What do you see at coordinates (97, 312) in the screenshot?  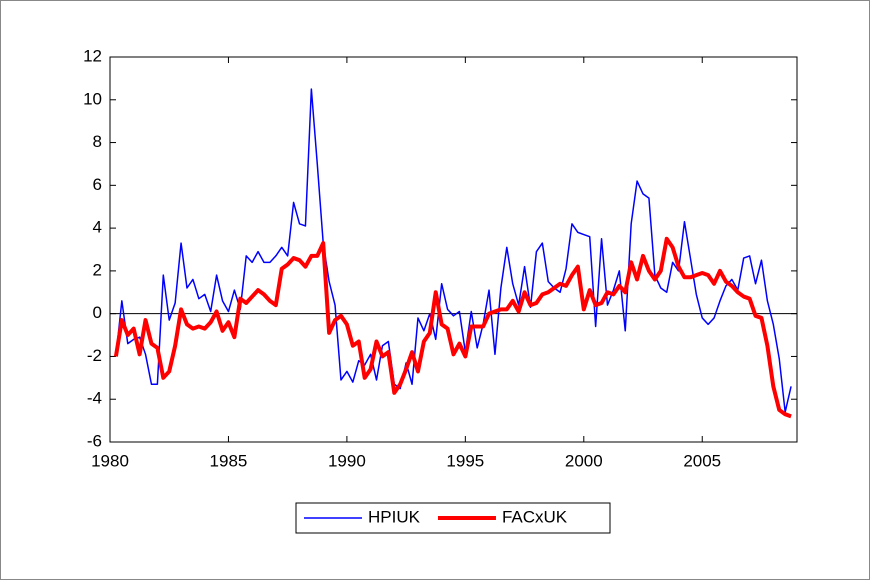 I see `y-tick-label: 0` at bounding box center [97, 312].